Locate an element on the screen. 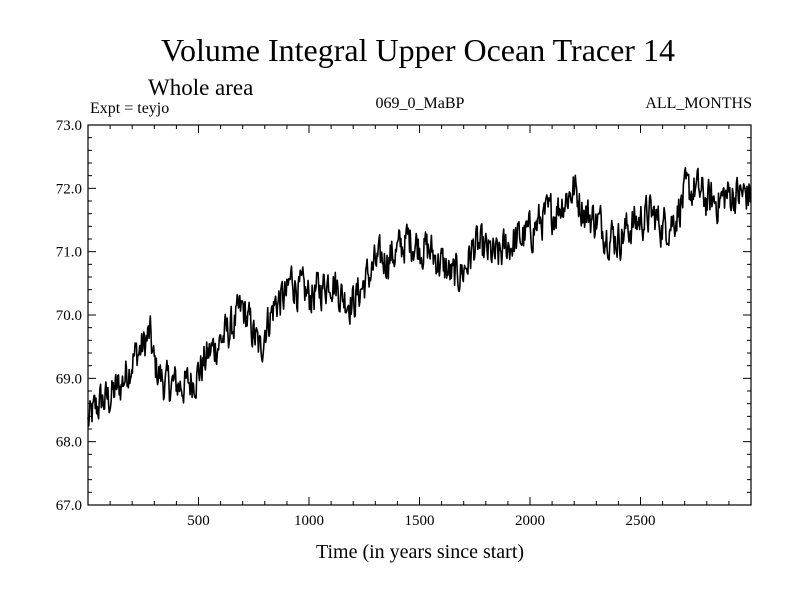 This screenshot has height=600, width=800. x-tick-label: 500 is located at coordinates (198, 521).